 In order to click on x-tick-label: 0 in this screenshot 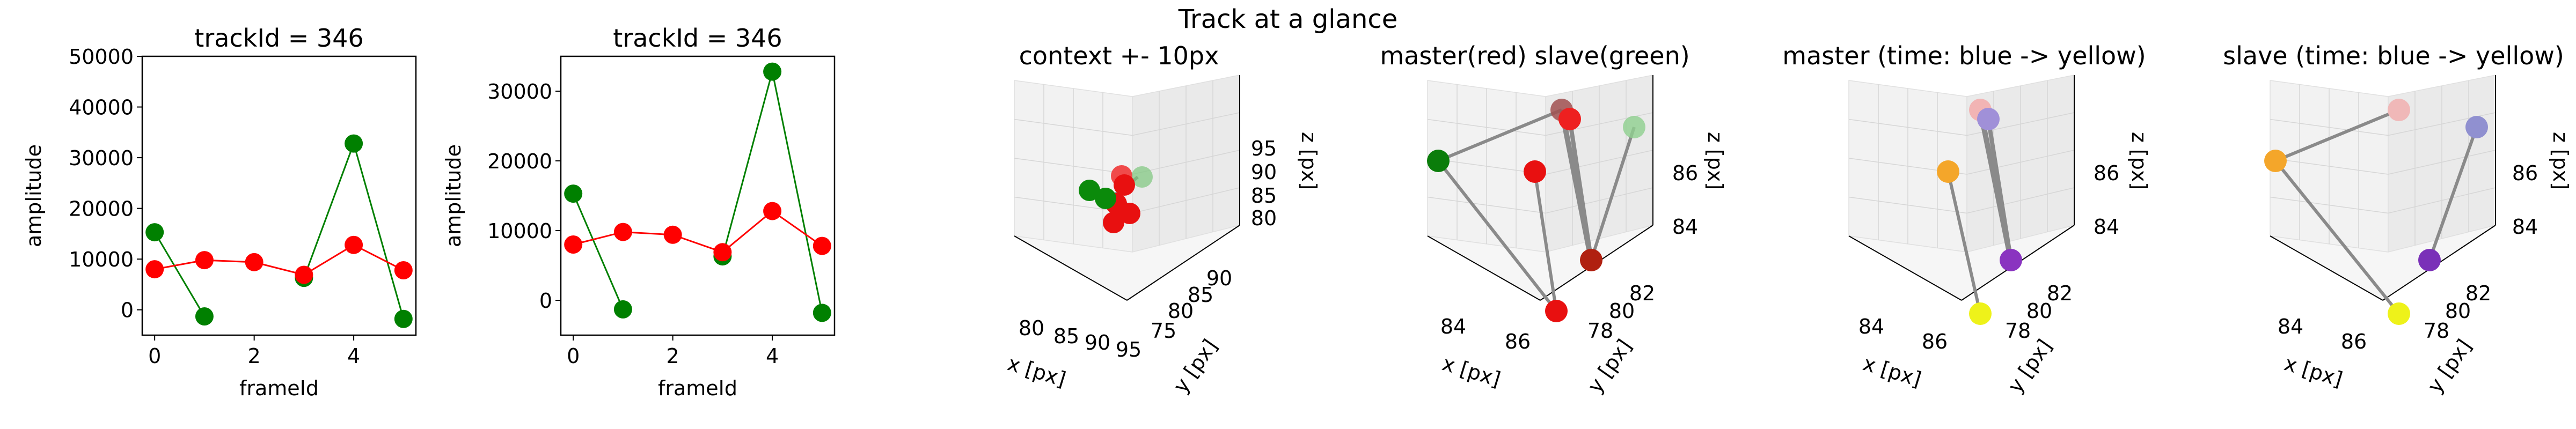, I will do `click(154, 356)`.